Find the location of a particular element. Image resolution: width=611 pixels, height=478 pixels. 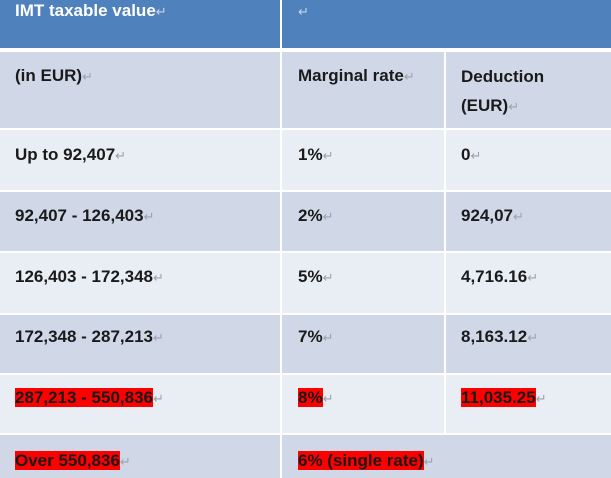

range-value: Up to 92,407 is located at coordinates (65, 154).